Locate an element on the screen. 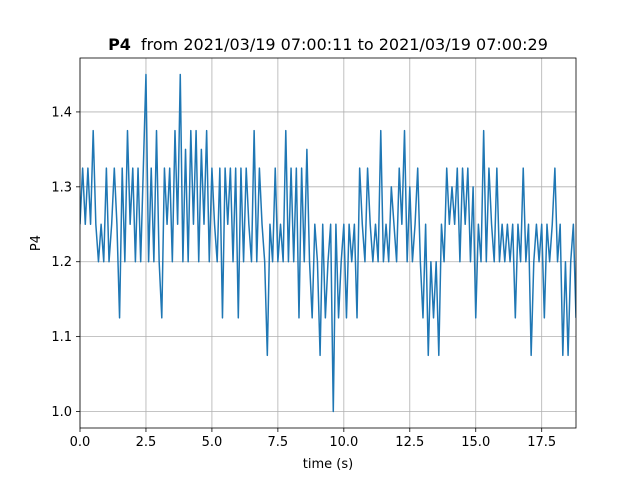 This screenshot has height=480, width=640. x-tick-label: 10.0 is located at coordinates (343, 442).